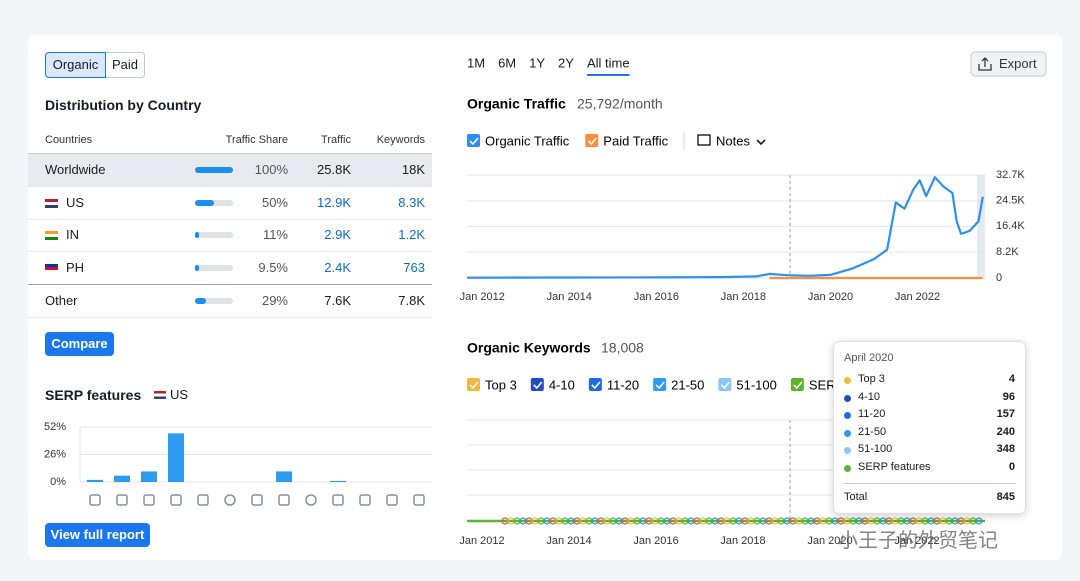 This screenshot has height=581, width=1080. Describe the element at coordinates (1007, 252) in the screenshot. I see `y-tick-label: 8.2K` at that location.